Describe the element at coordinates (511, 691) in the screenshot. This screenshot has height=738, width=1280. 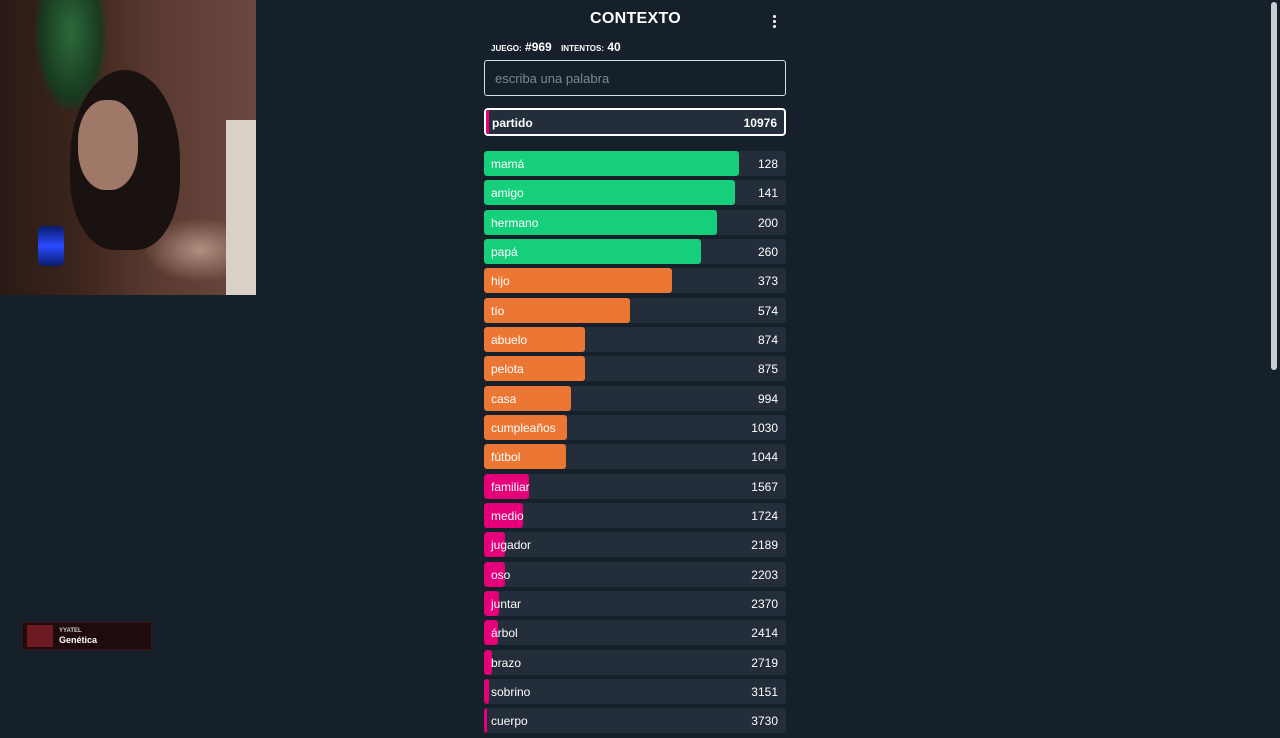
I see `guess-word: sobrino` at that location.